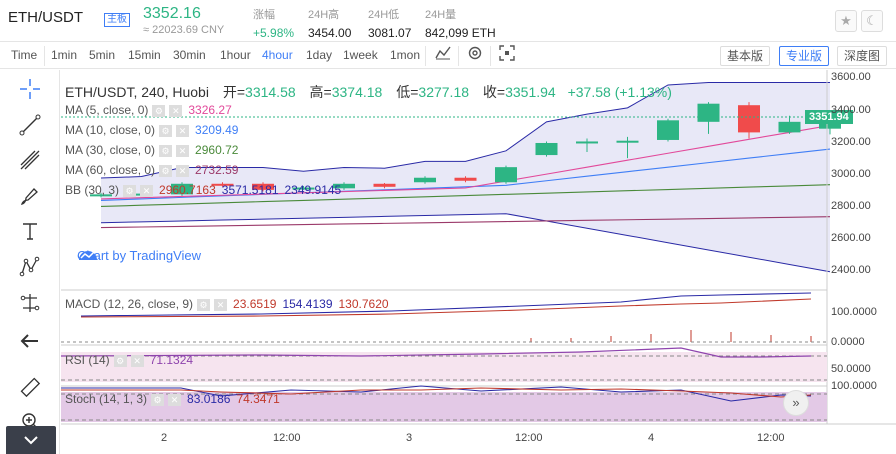 This screenshot has height=454, width=896. What do you see at coordinates (144, 55) in the screenshot?
I see `interval-15min: 15min` at bounding box center [144, 55].